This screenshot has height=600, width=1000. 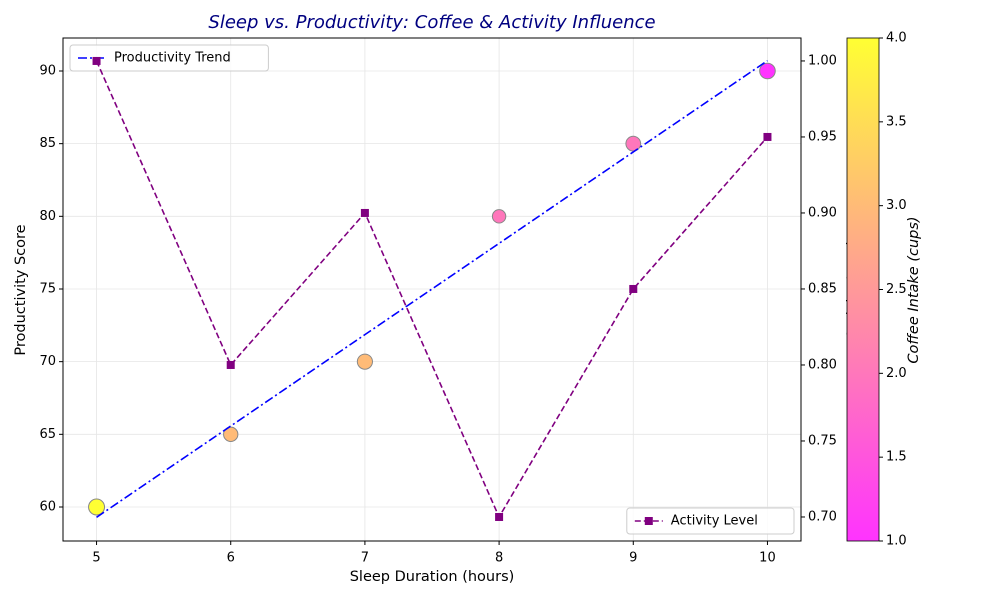 I want to click on colorbar-tick-label: 1.5, so click(x=896, y=457).